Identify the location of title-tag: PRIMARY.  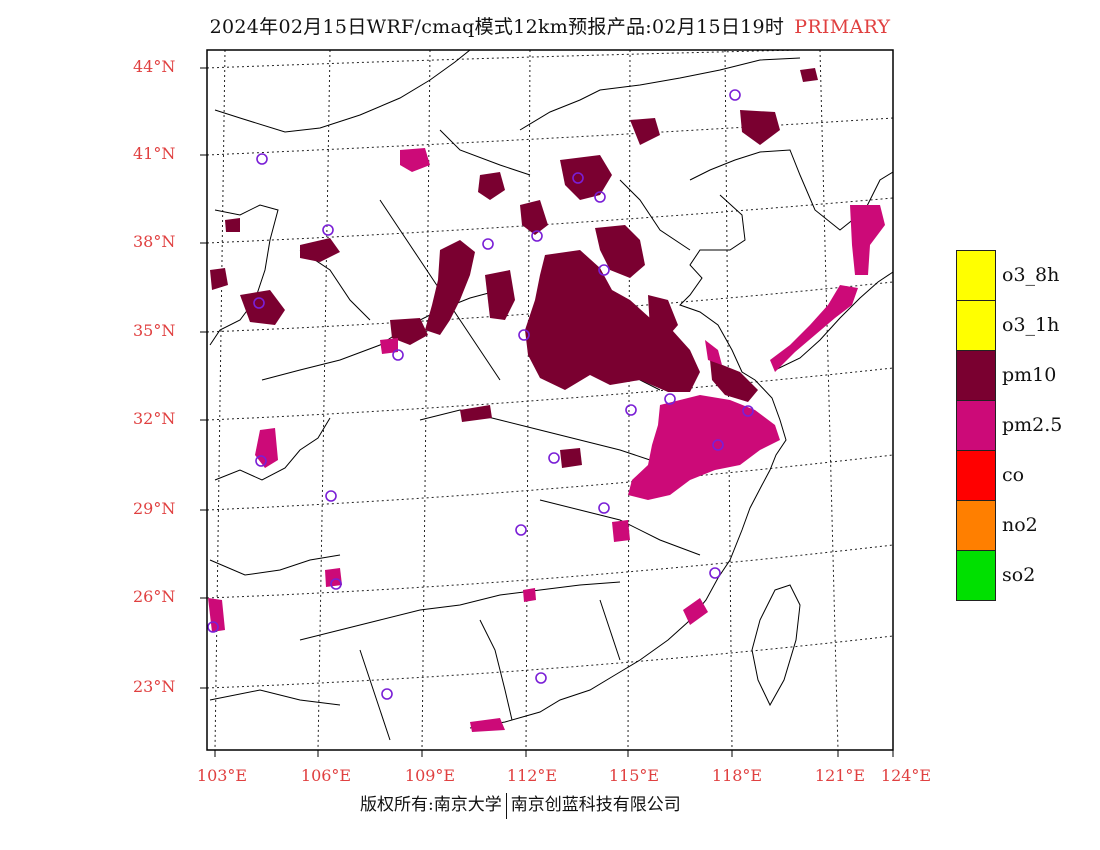
(842, 27).